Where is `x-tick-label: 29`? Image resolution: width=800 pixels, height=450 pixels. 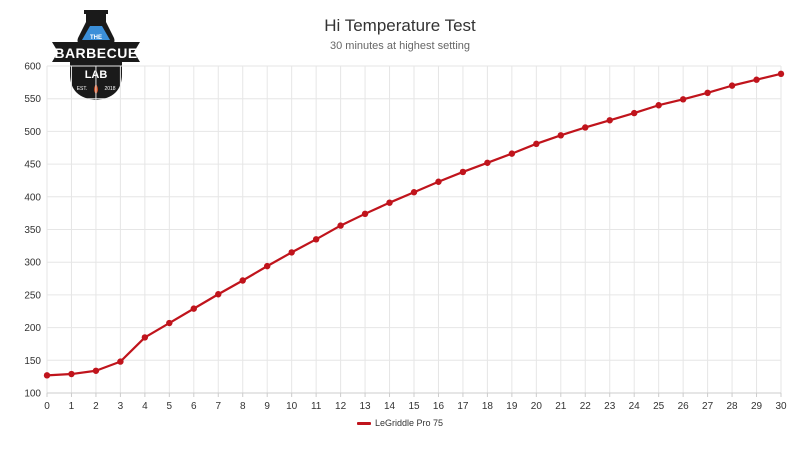 x-tick-label: 29 is located at coordinates (757, 406).